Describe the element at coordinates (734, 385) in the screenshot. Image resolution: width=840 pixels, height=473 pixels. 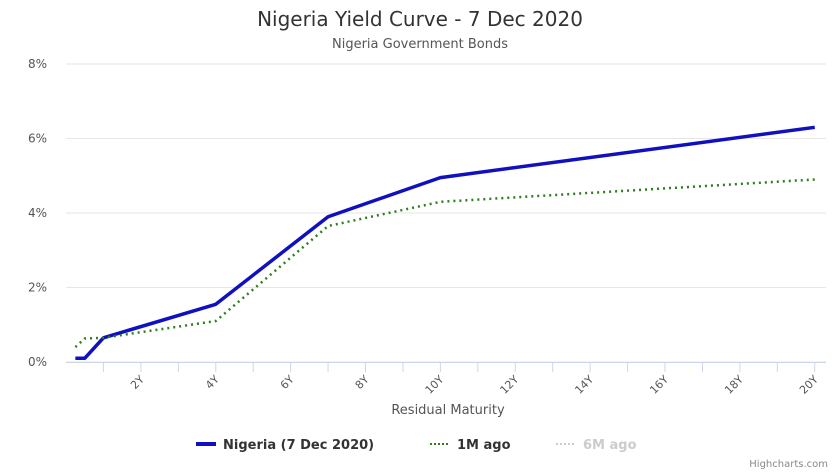
I see `x-tick-label: 18Y` at that location.